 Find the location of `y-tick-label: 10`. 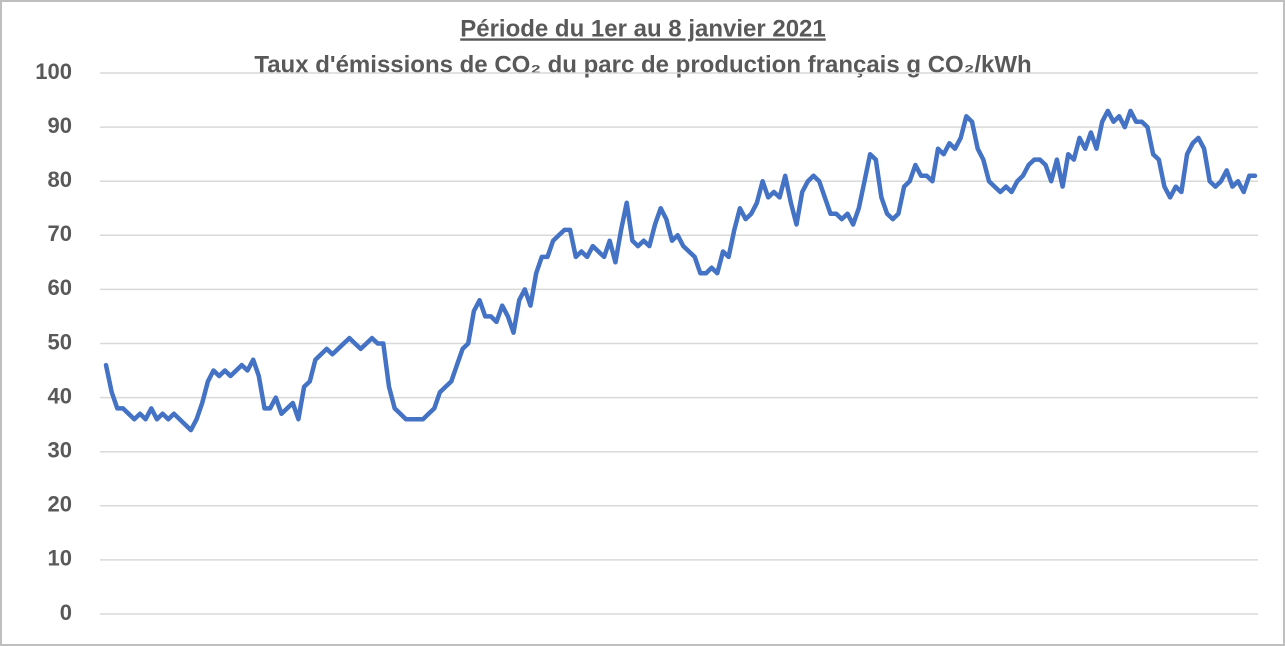

y-tick-label: 10 is located at coordinates (60, 558).